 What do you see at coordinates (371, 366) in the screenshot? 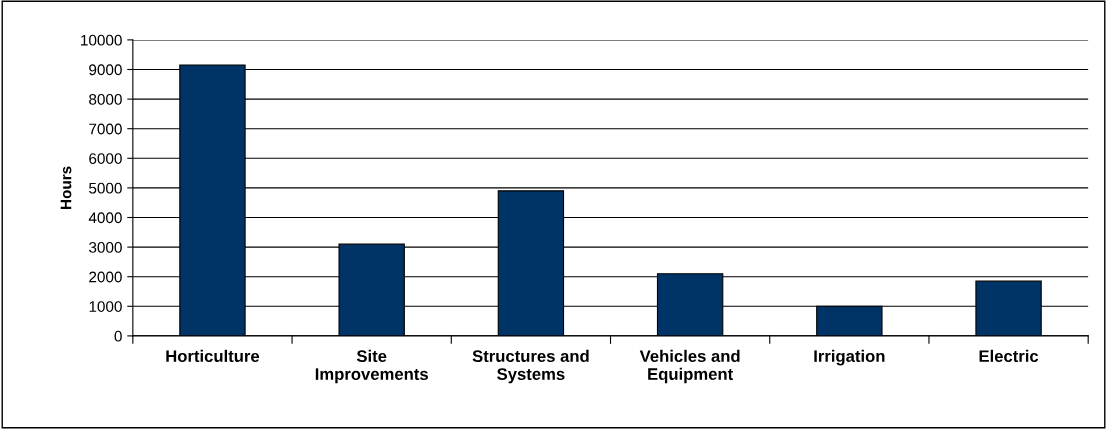
I see `x-tick-label: Site Improvements` at bounding box center [371, 366].